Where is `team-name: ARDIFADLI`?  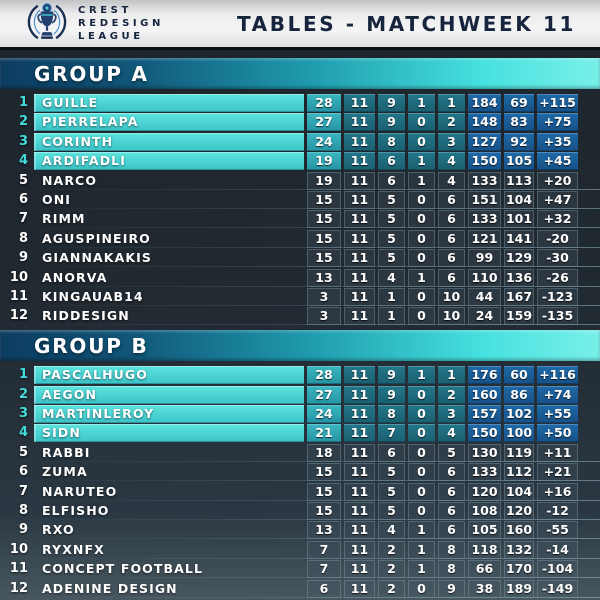 team-name: ARDIFADLI is located at coordinates (169, 161).